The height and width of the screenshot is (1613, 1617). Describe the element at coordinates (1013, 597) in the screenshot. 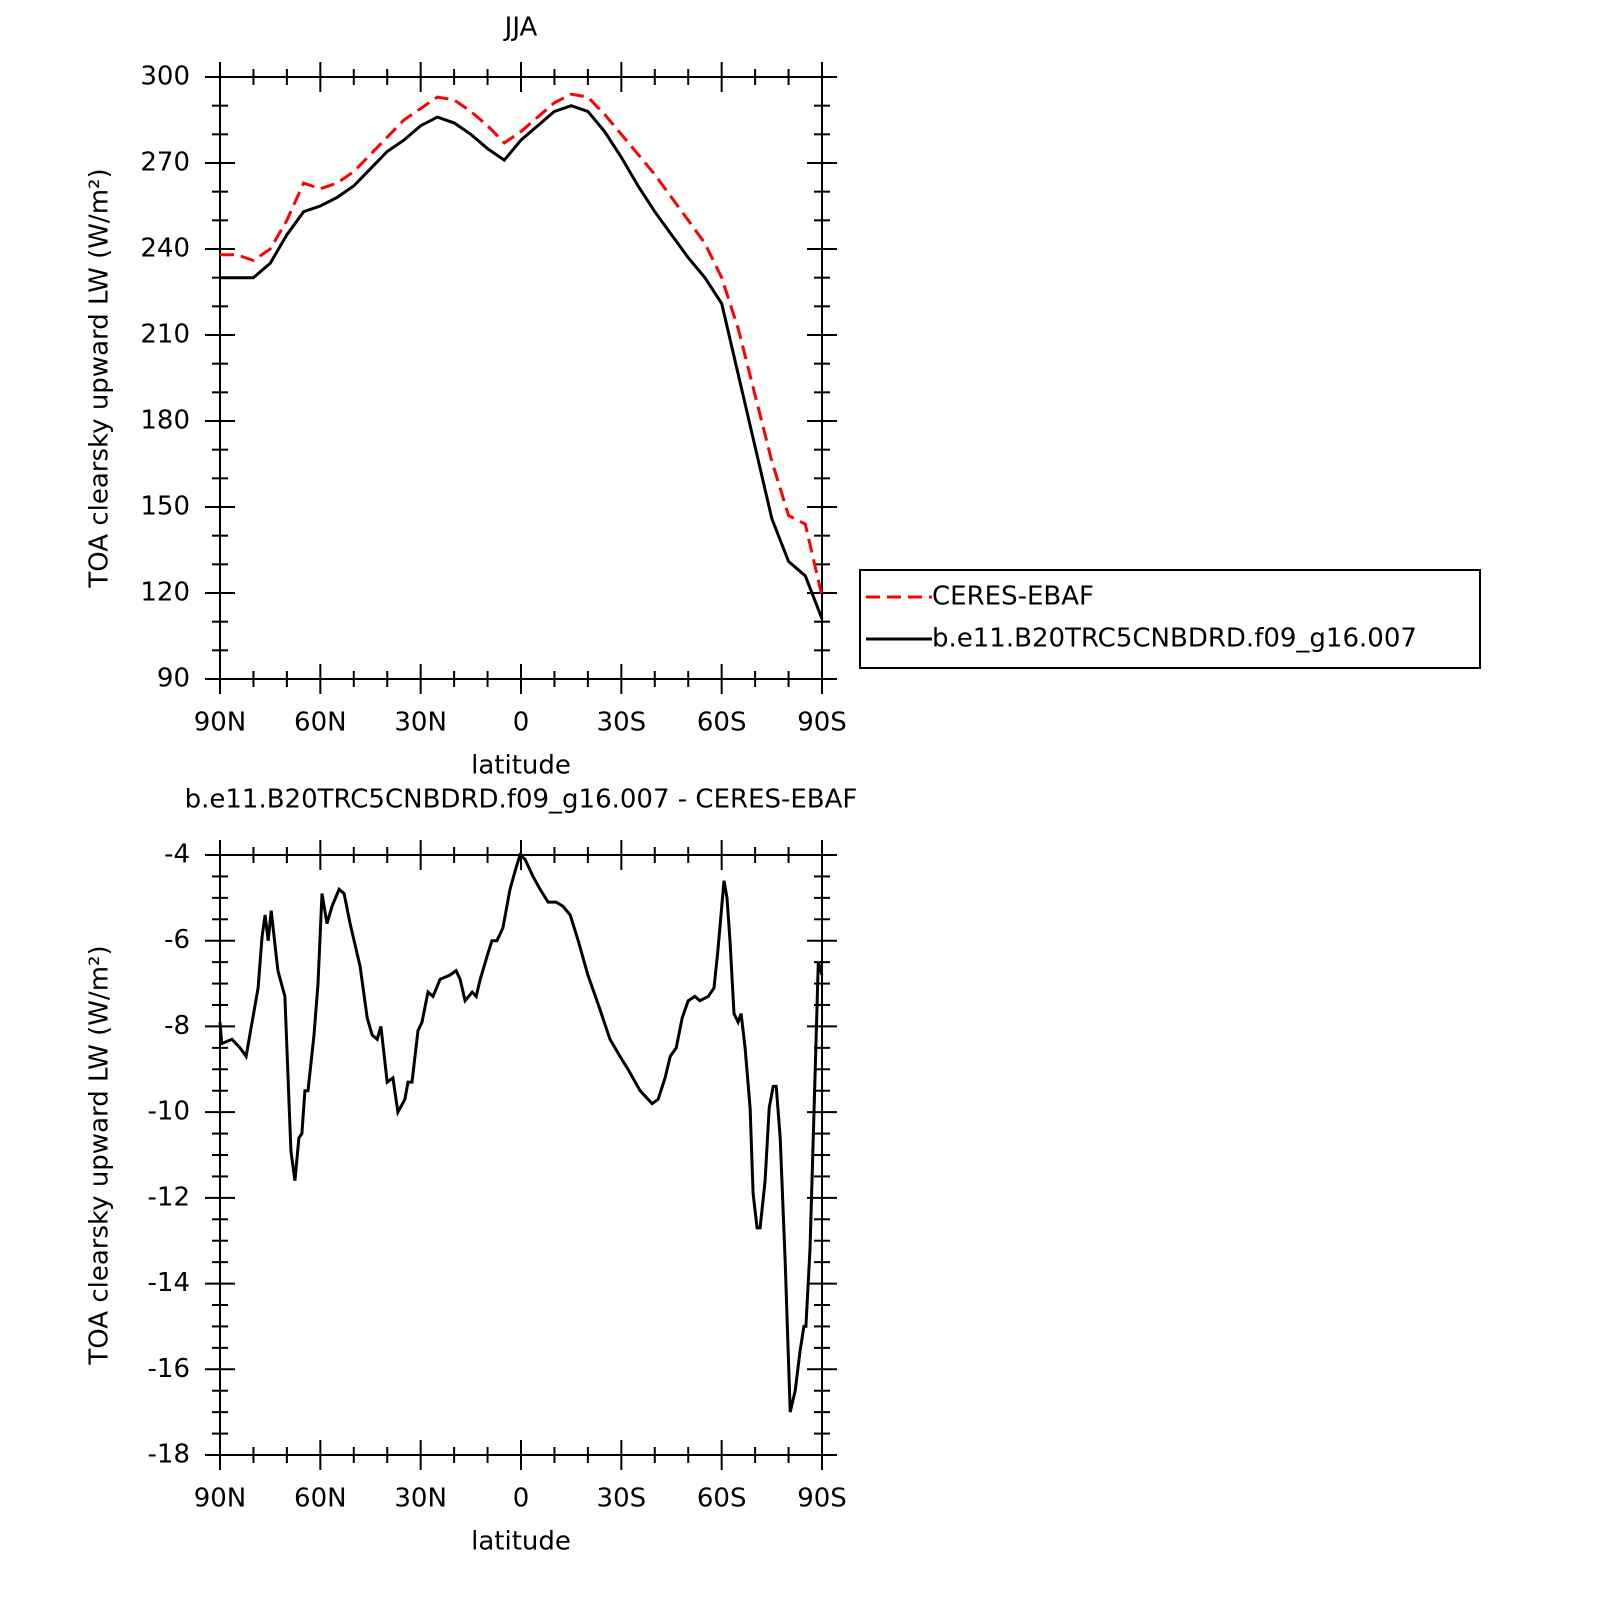

I see `legend-label: CERES-EBAF` at that location.